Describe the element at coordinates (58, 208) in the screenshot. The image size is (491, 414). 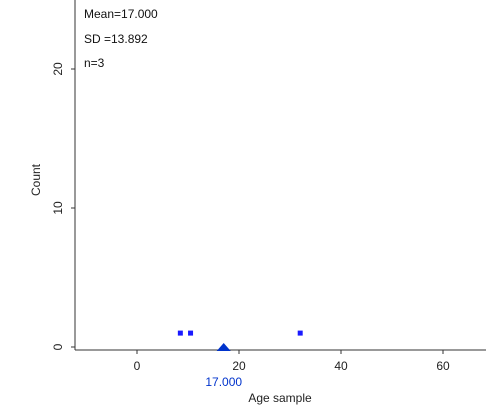
I see `y-tick-label: 10` at that location.